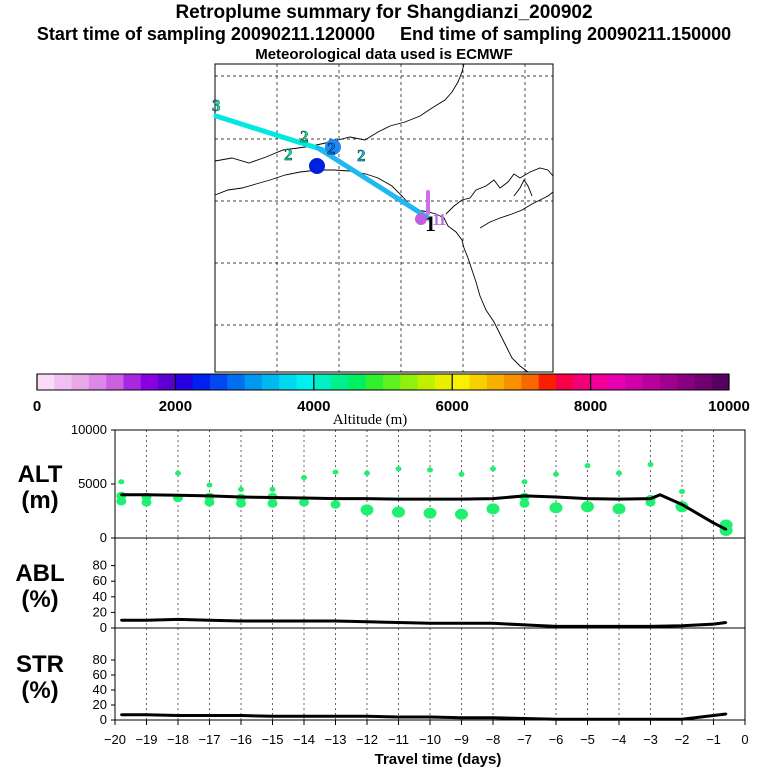 The image size is (768, 768). I want to click on y-tick-label: 20, so click(100, 704).